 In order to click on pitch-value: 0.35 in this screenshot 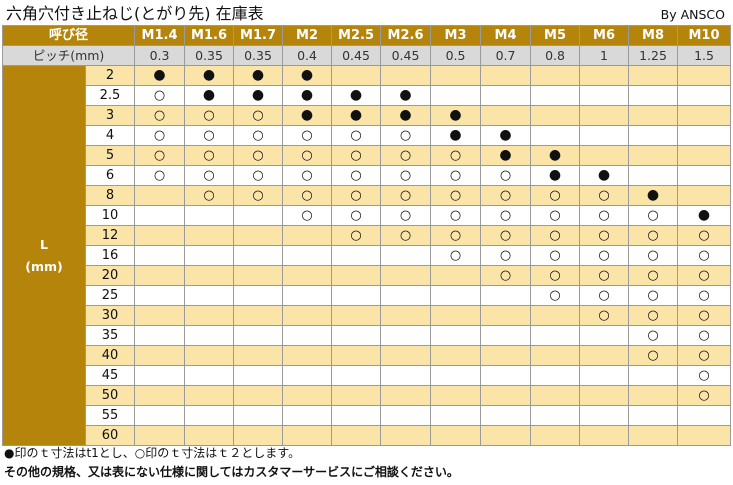, I will do `click(258, 55)`.